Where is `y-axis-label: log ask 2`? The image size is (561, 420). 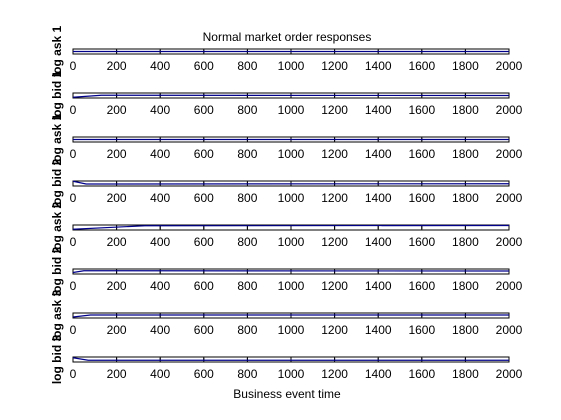 y-axis-label: log ask 2 is located at coordinates (57, 227).